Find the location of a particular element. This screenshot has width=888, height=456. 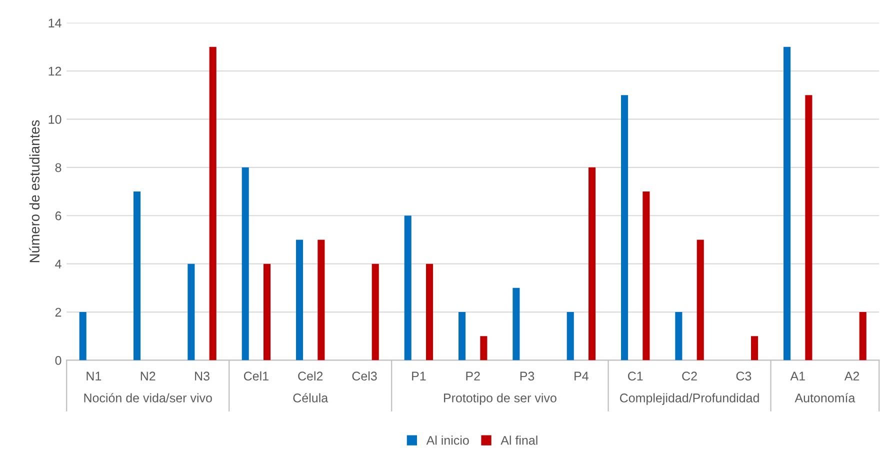

y-axis-title: Número de estudiantes is located at coordinates (34, 191).